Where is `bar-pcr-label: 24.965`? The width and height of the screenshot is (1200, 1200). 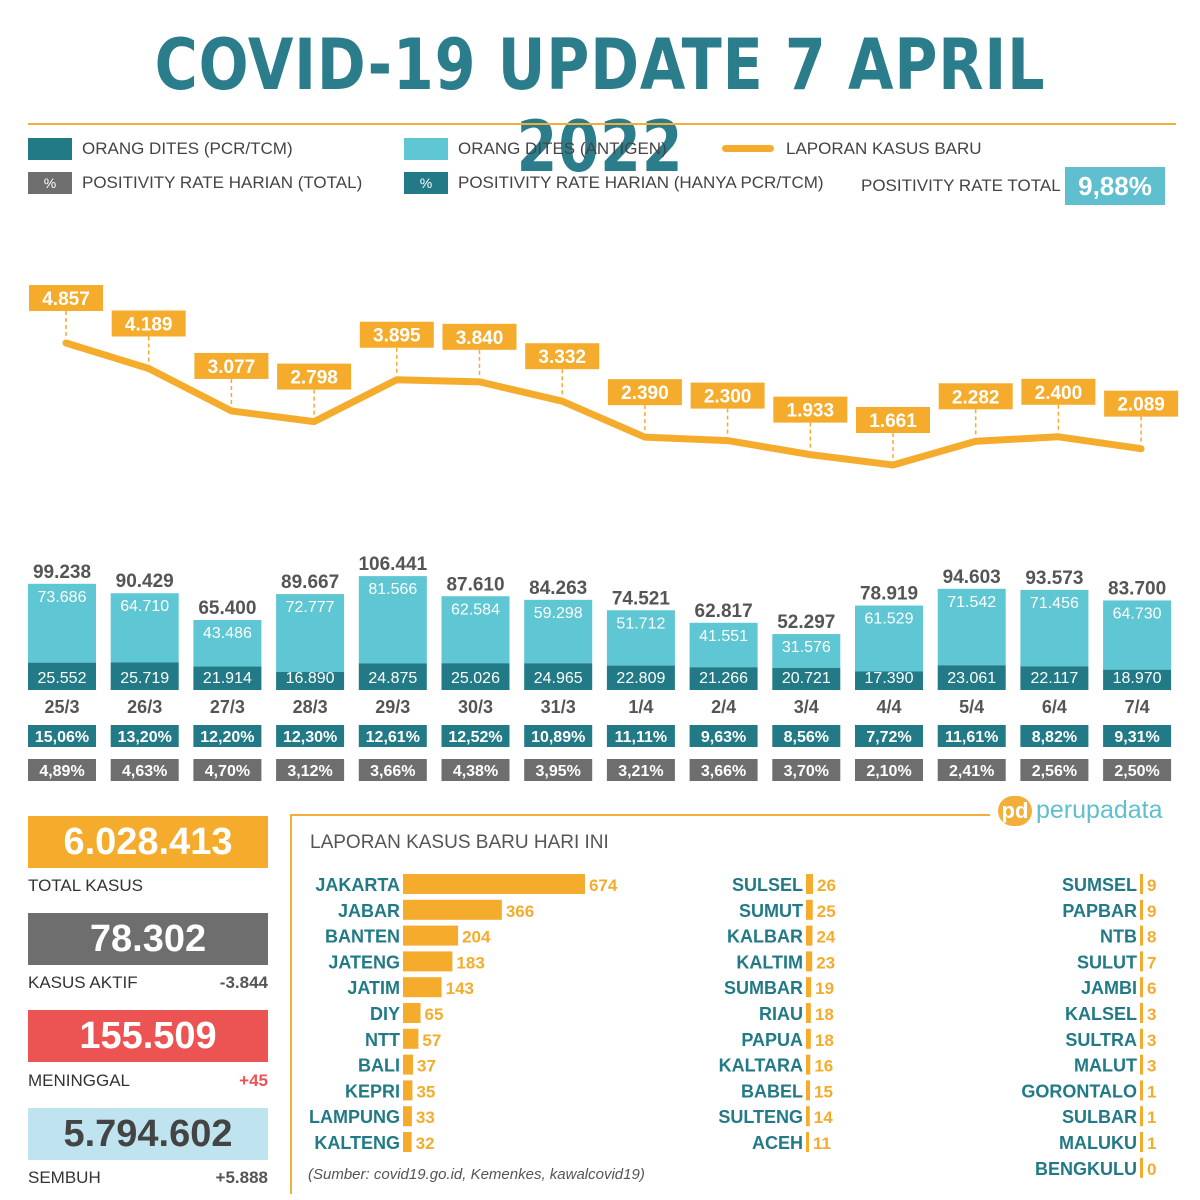 bar-pcr-label: 24.965 is located at coordinates (558, 678).